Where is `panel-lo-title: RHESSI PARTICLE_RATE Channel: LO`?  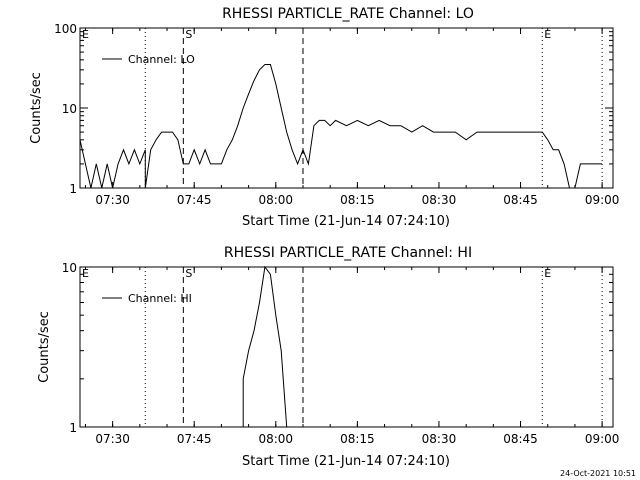
panel-lo-title: RHESSI PARTICLE_RATE Channel: LO is located at coordinates (348, 14).